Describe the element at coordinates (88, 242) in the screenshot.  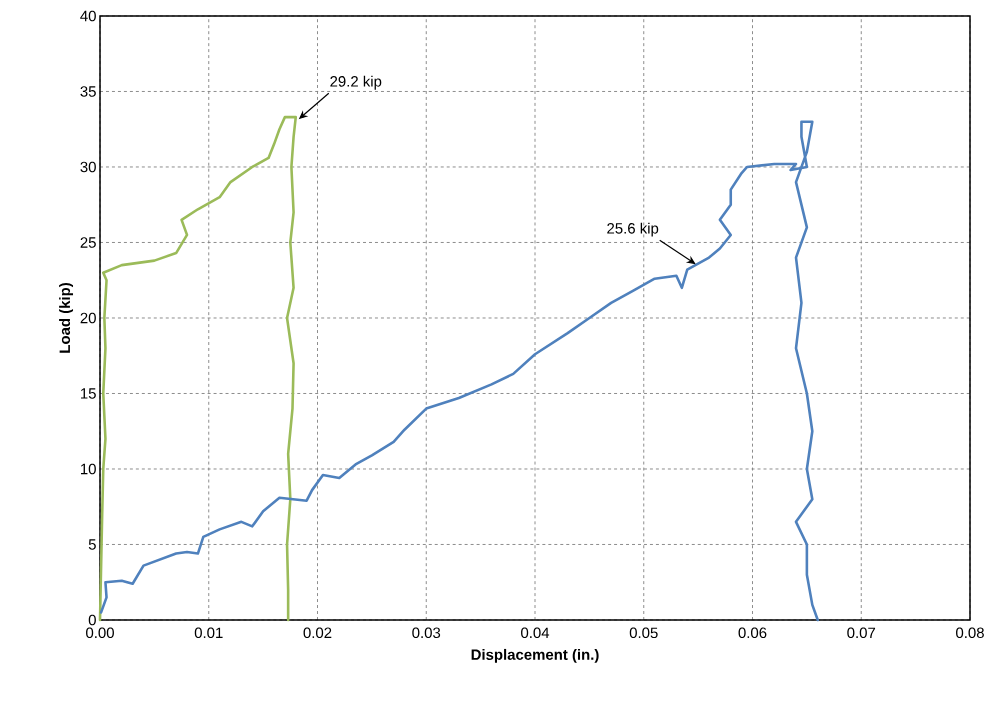
I see `y-tick-label: 25` at that location.